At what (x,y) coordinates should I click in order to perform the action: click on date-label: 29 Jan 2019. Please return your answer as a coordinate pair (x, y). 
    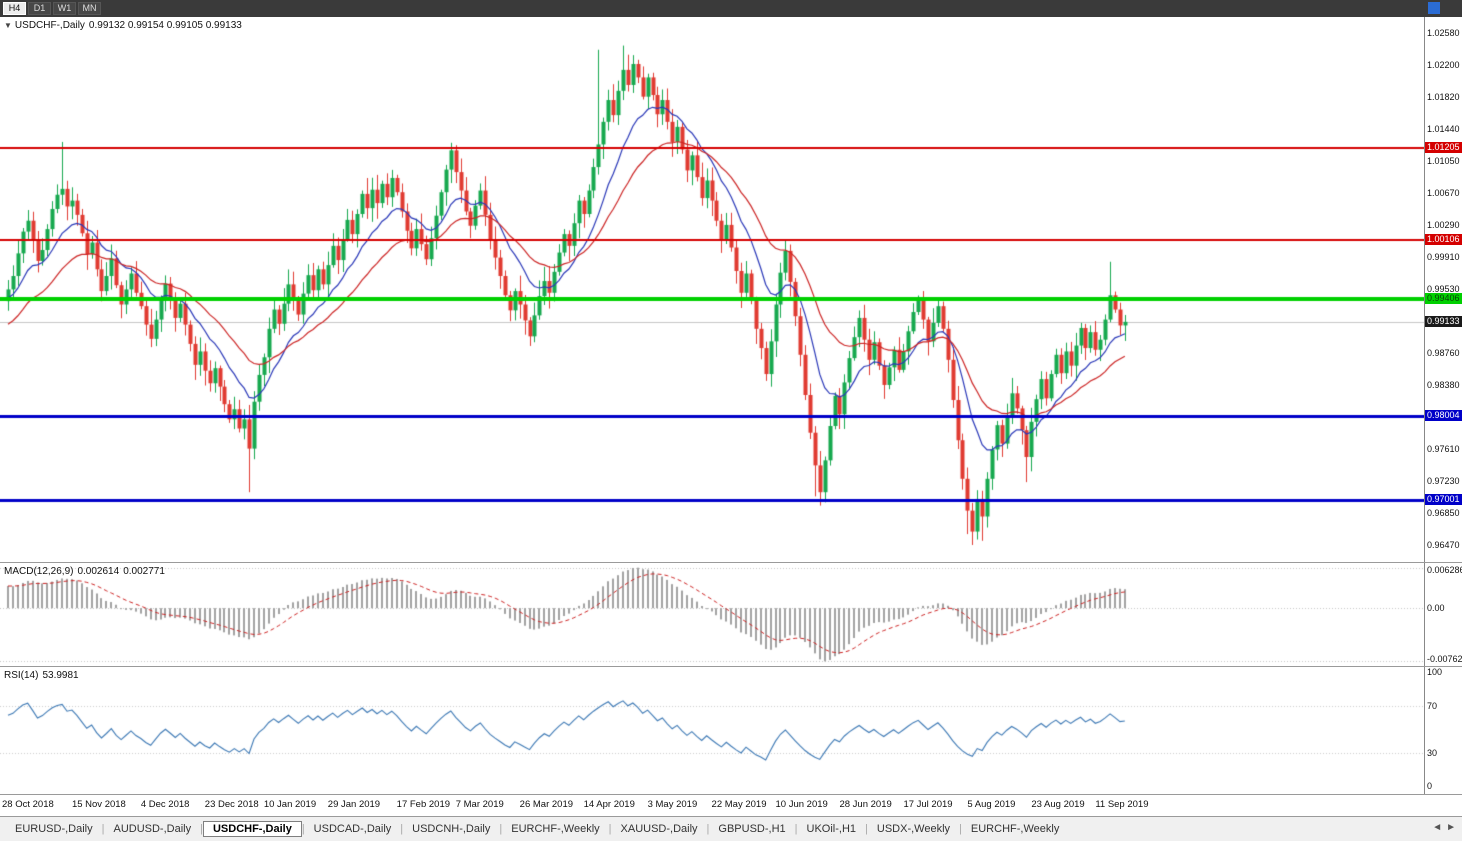
    Looking at the image, I should click on (354, 804).